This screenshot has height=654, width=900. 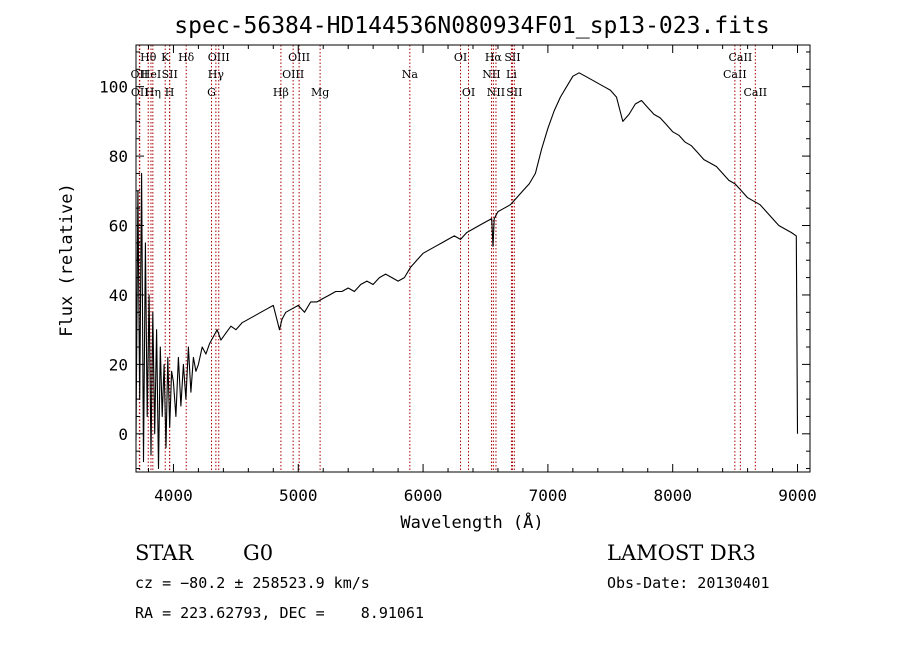 What do you see at coordinates (118, 364) in the screenshot?
I see `y-tick-label: 20` at bounding box center [118, 364].